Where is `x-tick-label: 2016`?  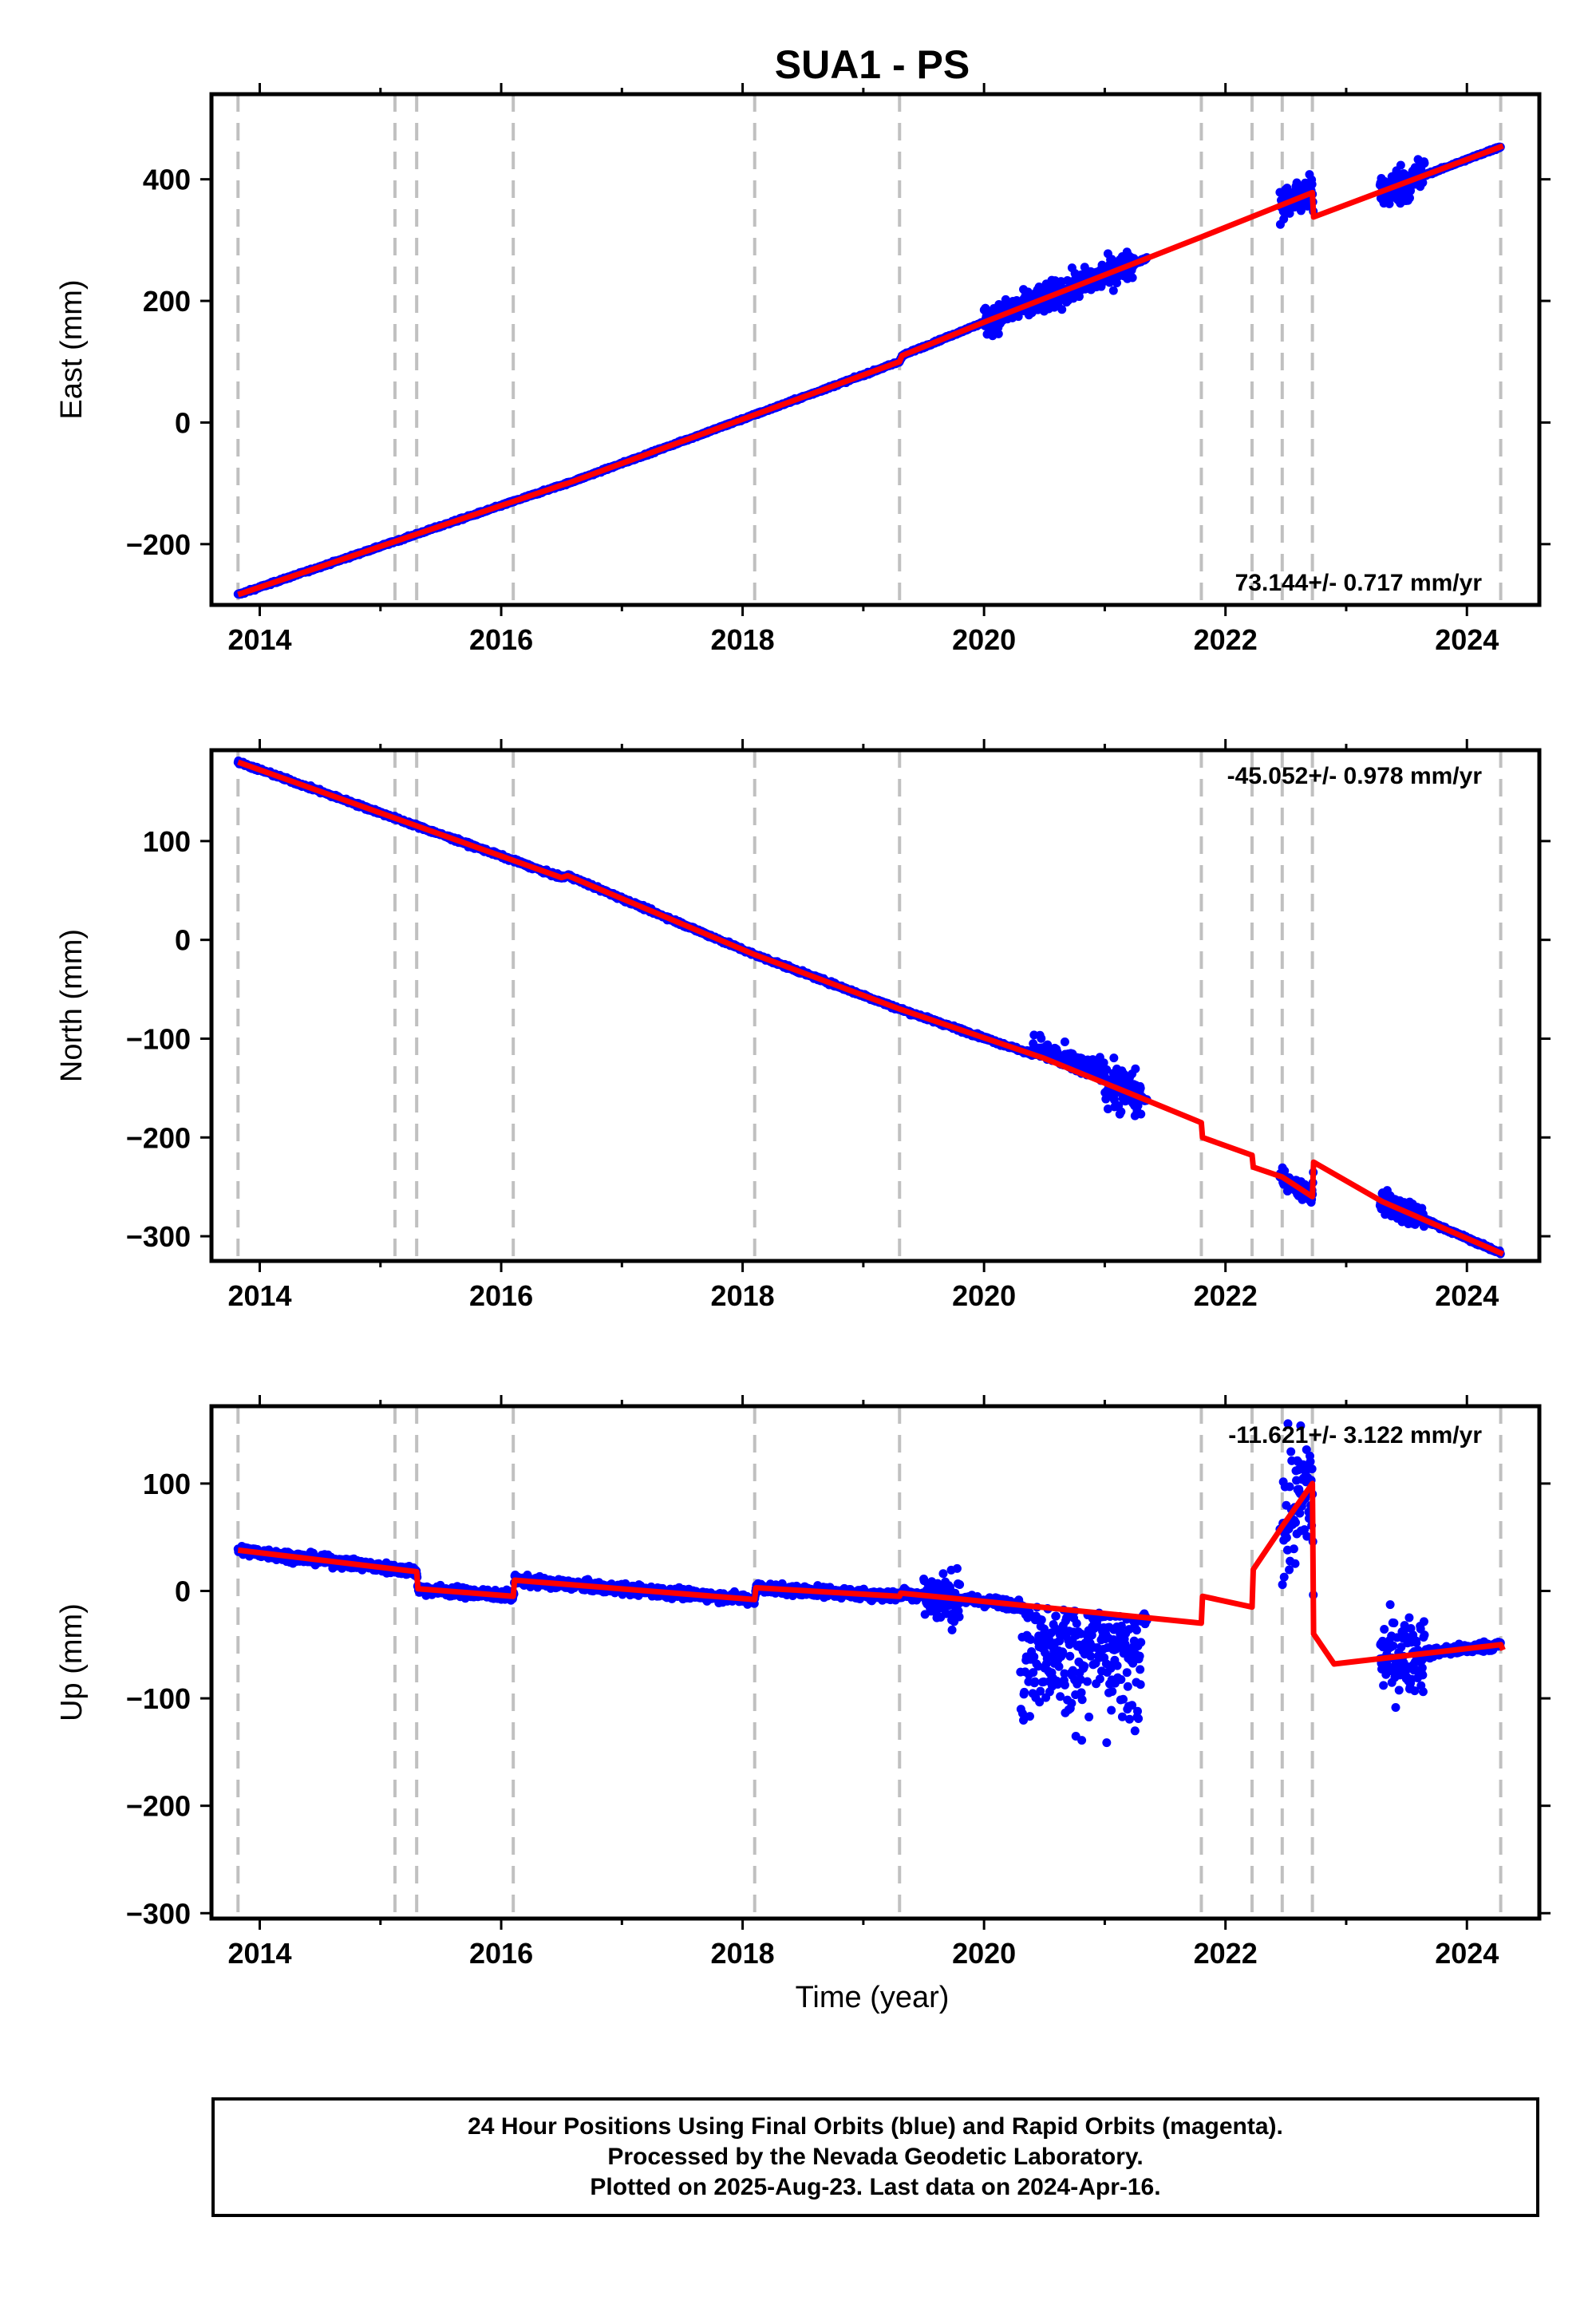
x-tick-label: 2016 is located at coordinates (501, 639).